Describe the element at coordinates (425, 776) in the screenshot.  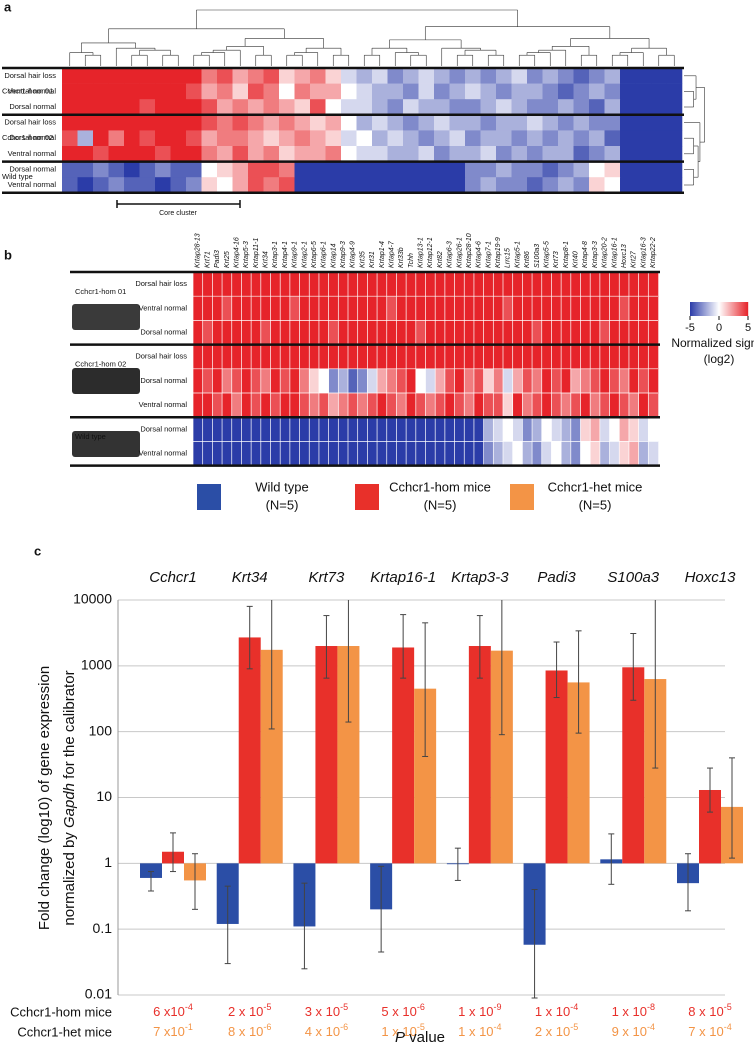
I see `bar` at that location.